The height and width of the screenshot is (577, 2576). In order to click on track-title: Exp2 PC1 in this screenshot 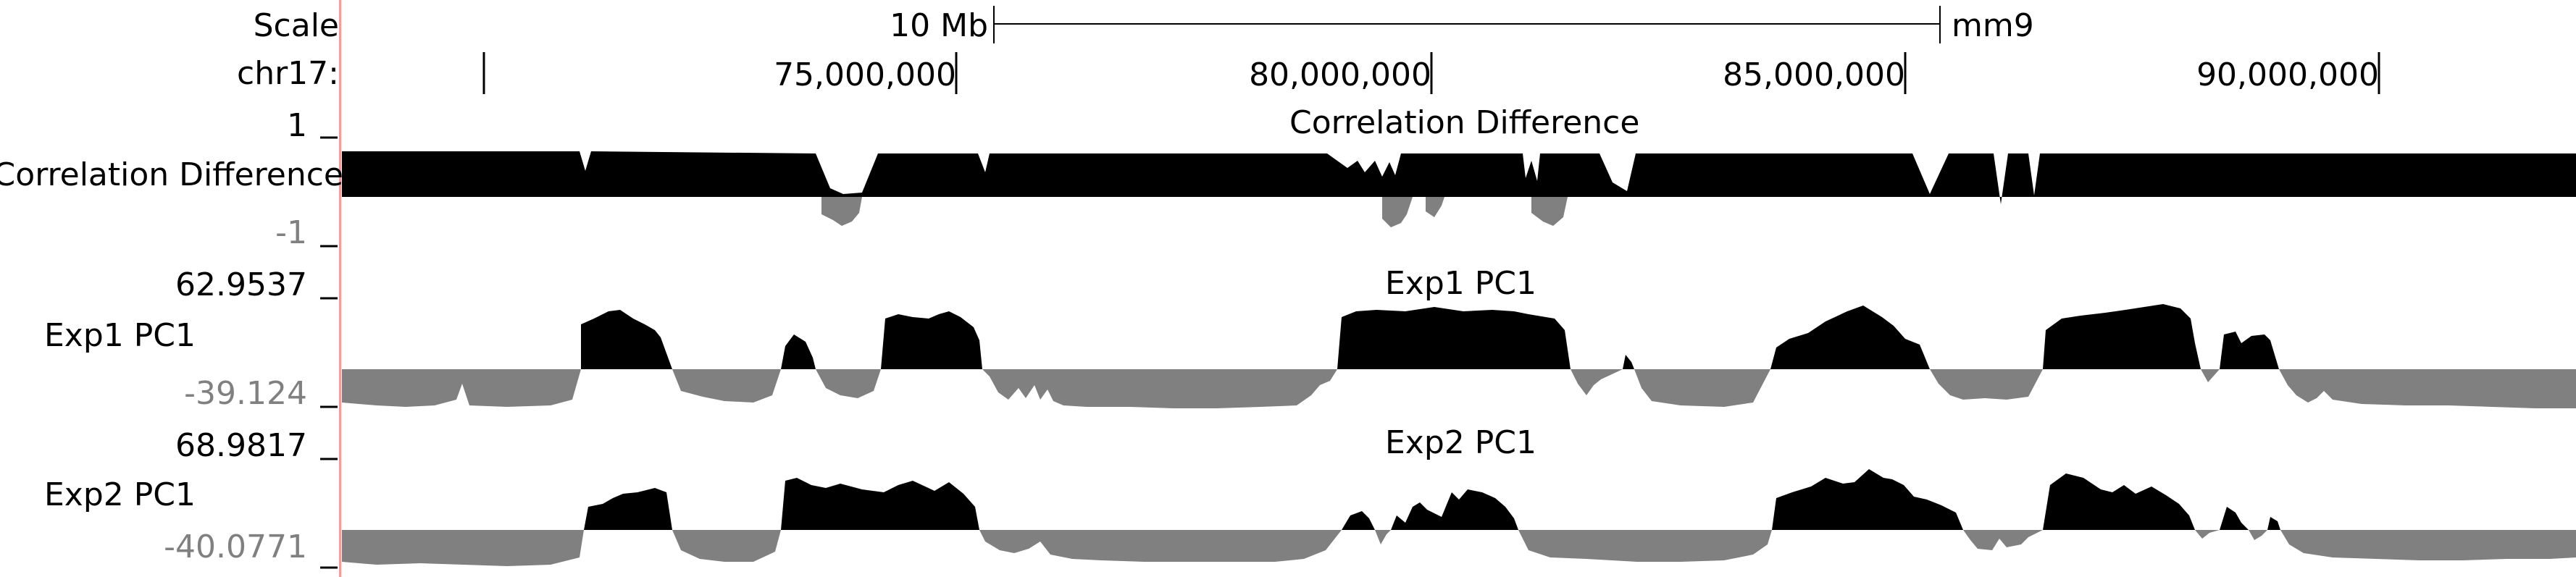, I will do `click(1460, 442)`.